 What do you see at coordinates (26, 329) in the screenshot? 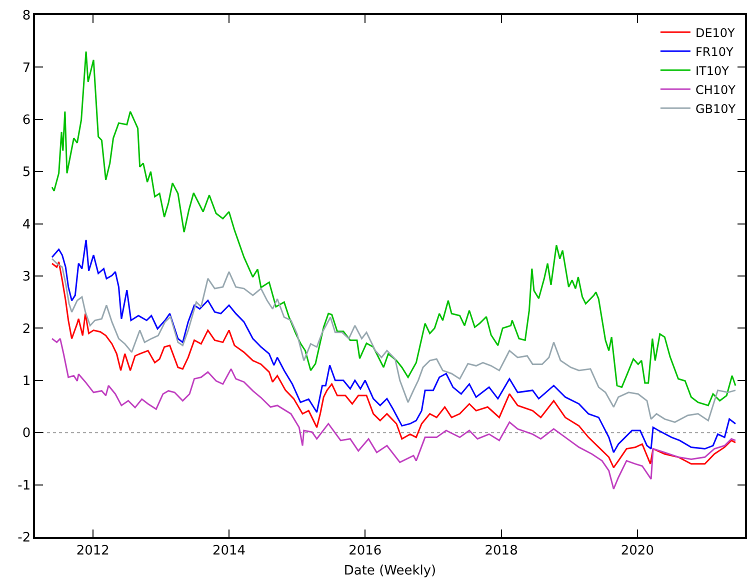
I see `y-tick-label: 2` at bounding box center [26, 329].